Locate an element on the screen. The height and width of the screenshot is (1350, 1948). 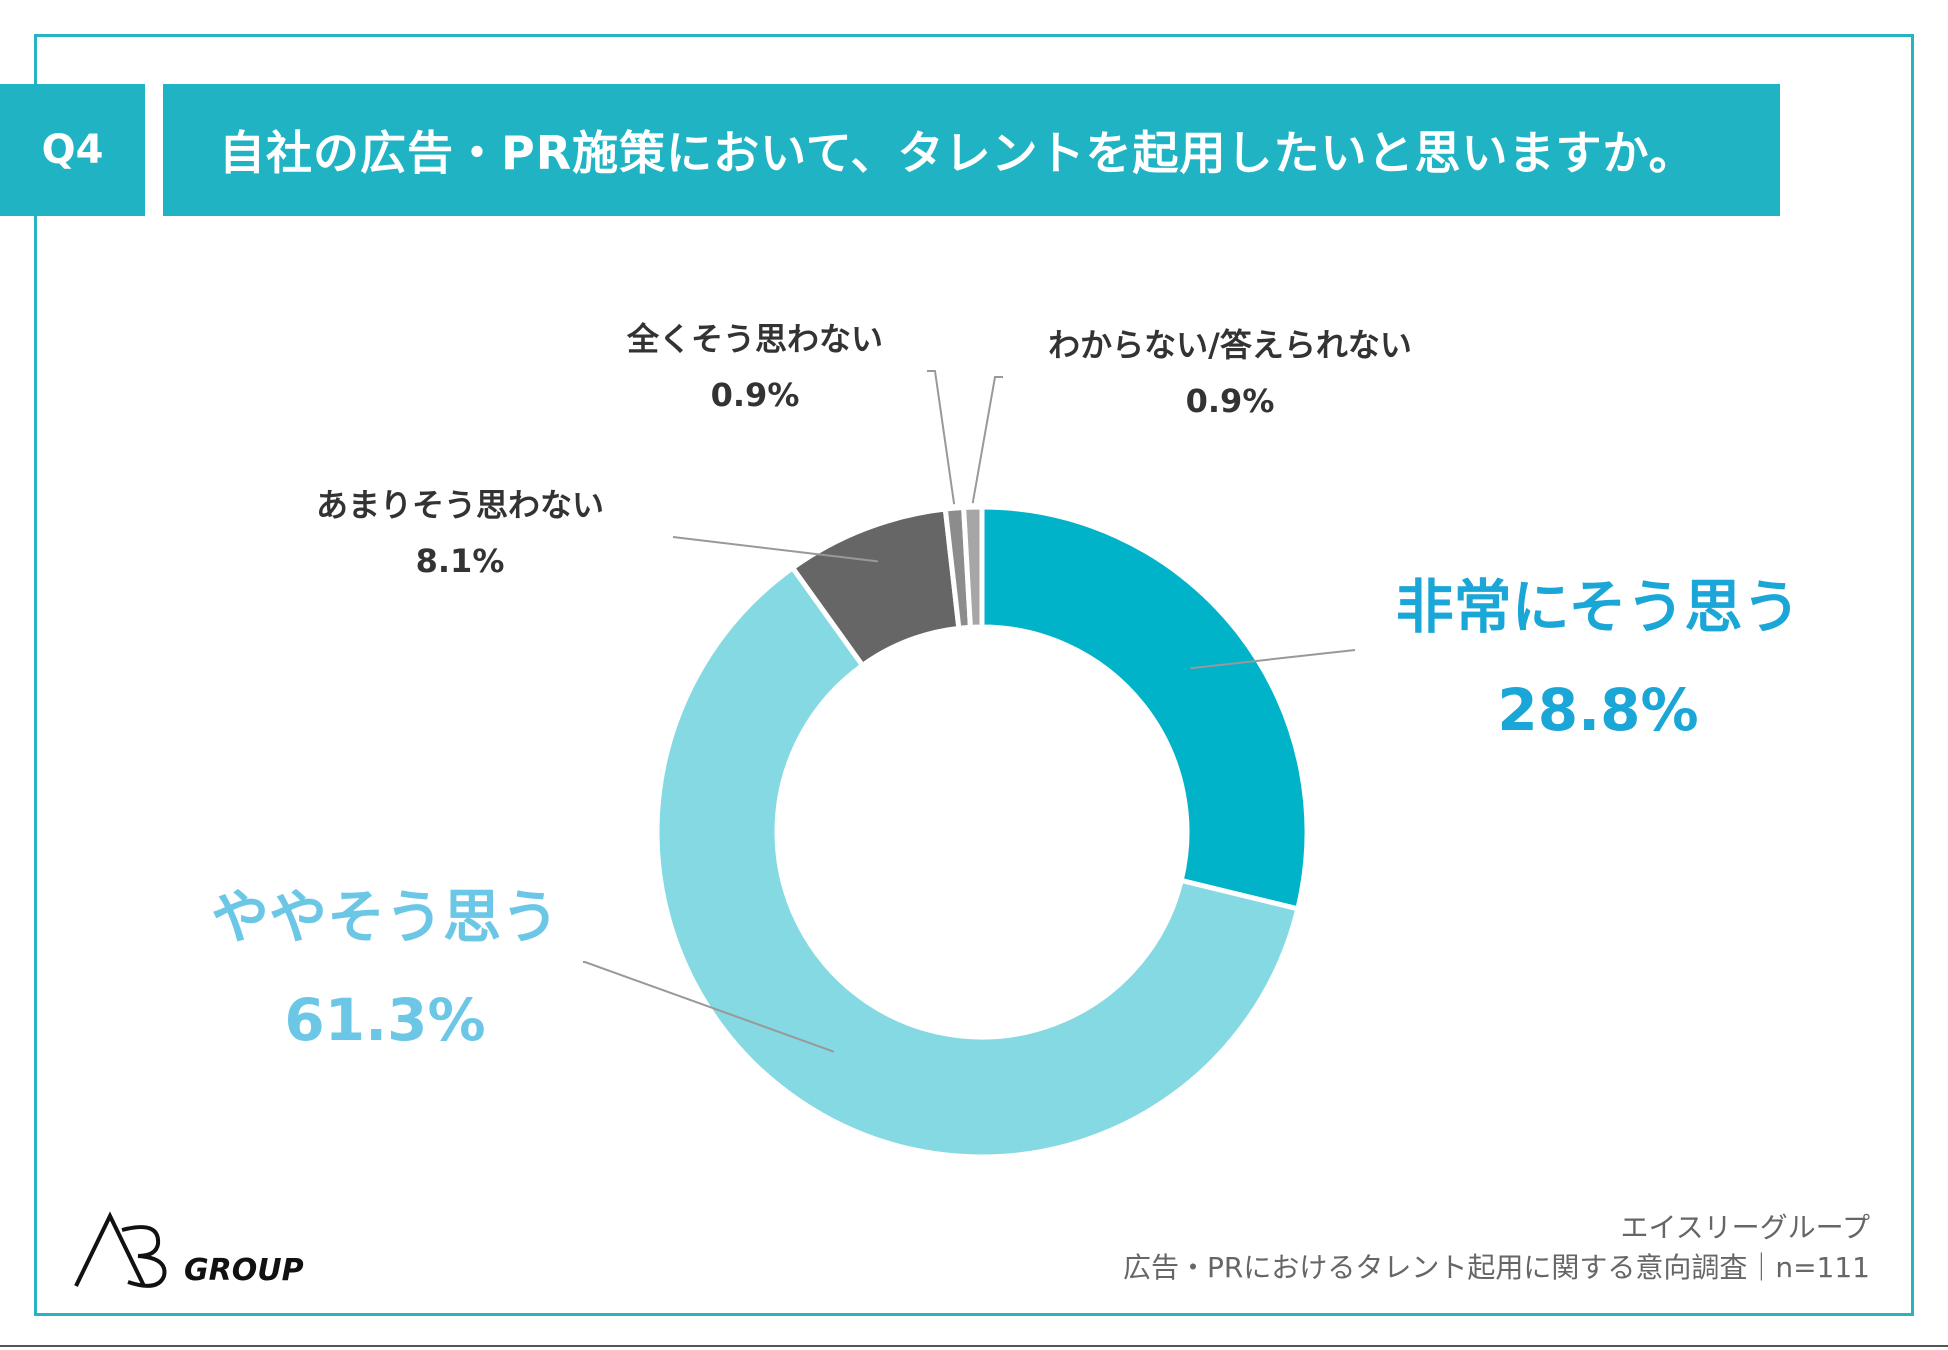
footer-survey: 広告・PRにおけるタレント起用に関する意向調査｜n=111 is located at coordinates (1496, 1267).